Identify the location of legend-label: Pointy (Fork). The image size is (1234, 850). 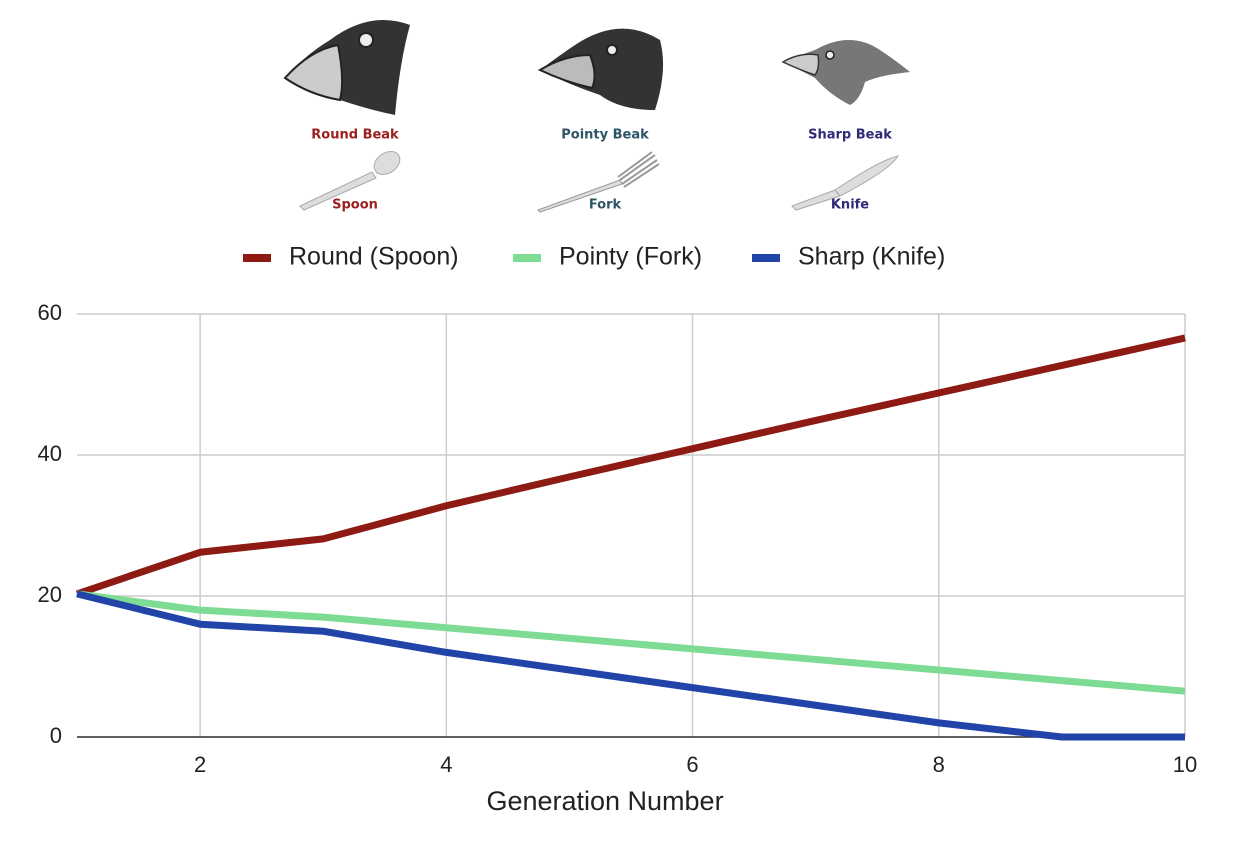
(630, 257).